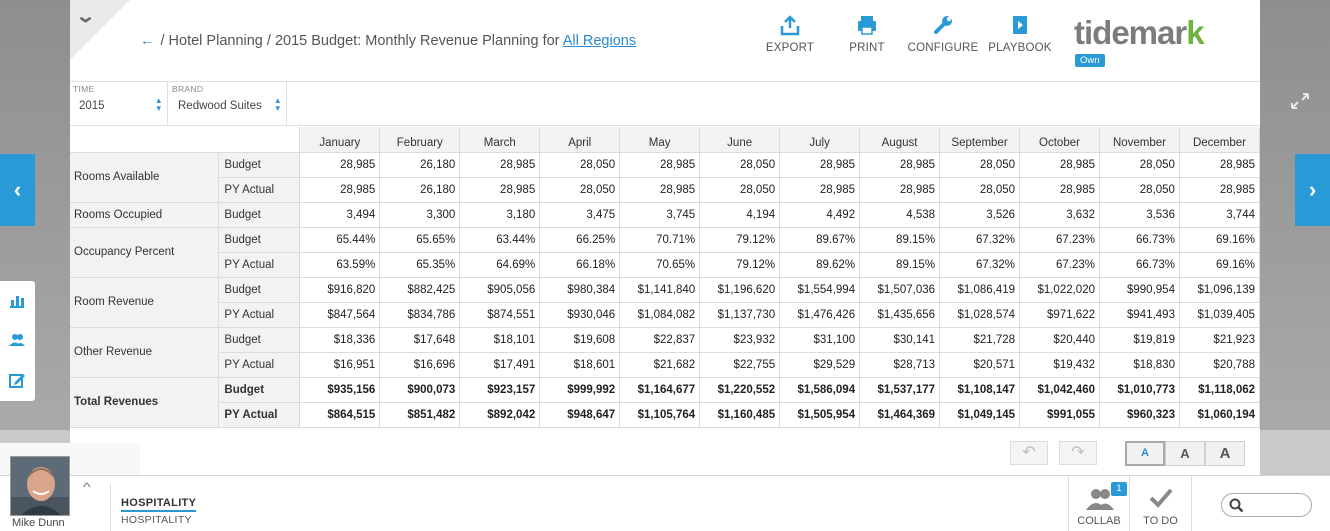 This screenshot has width=1330, height=531. I want to click on table-cell: 3,745, so click(660, 214).